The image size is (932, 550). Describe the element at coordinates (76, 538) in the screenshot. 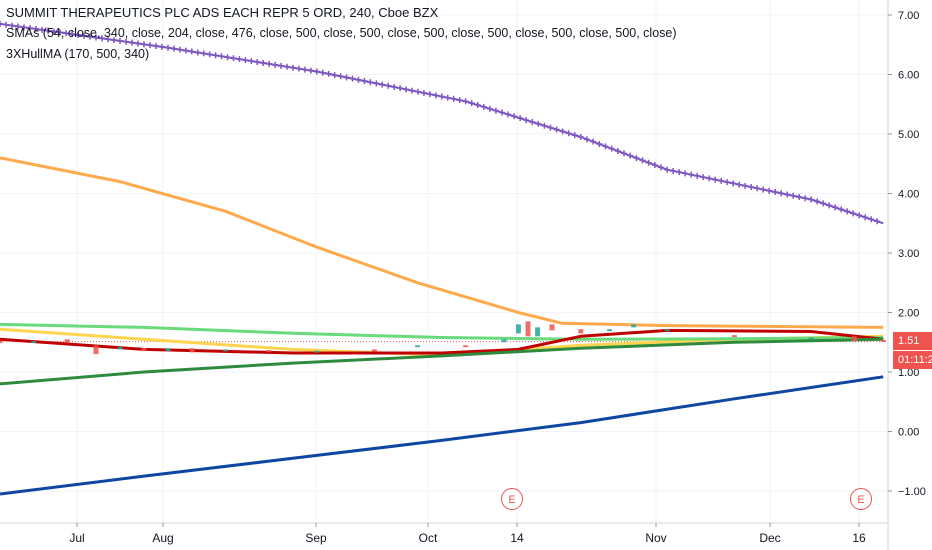

I see `time-axis-label: Jul` at that location.